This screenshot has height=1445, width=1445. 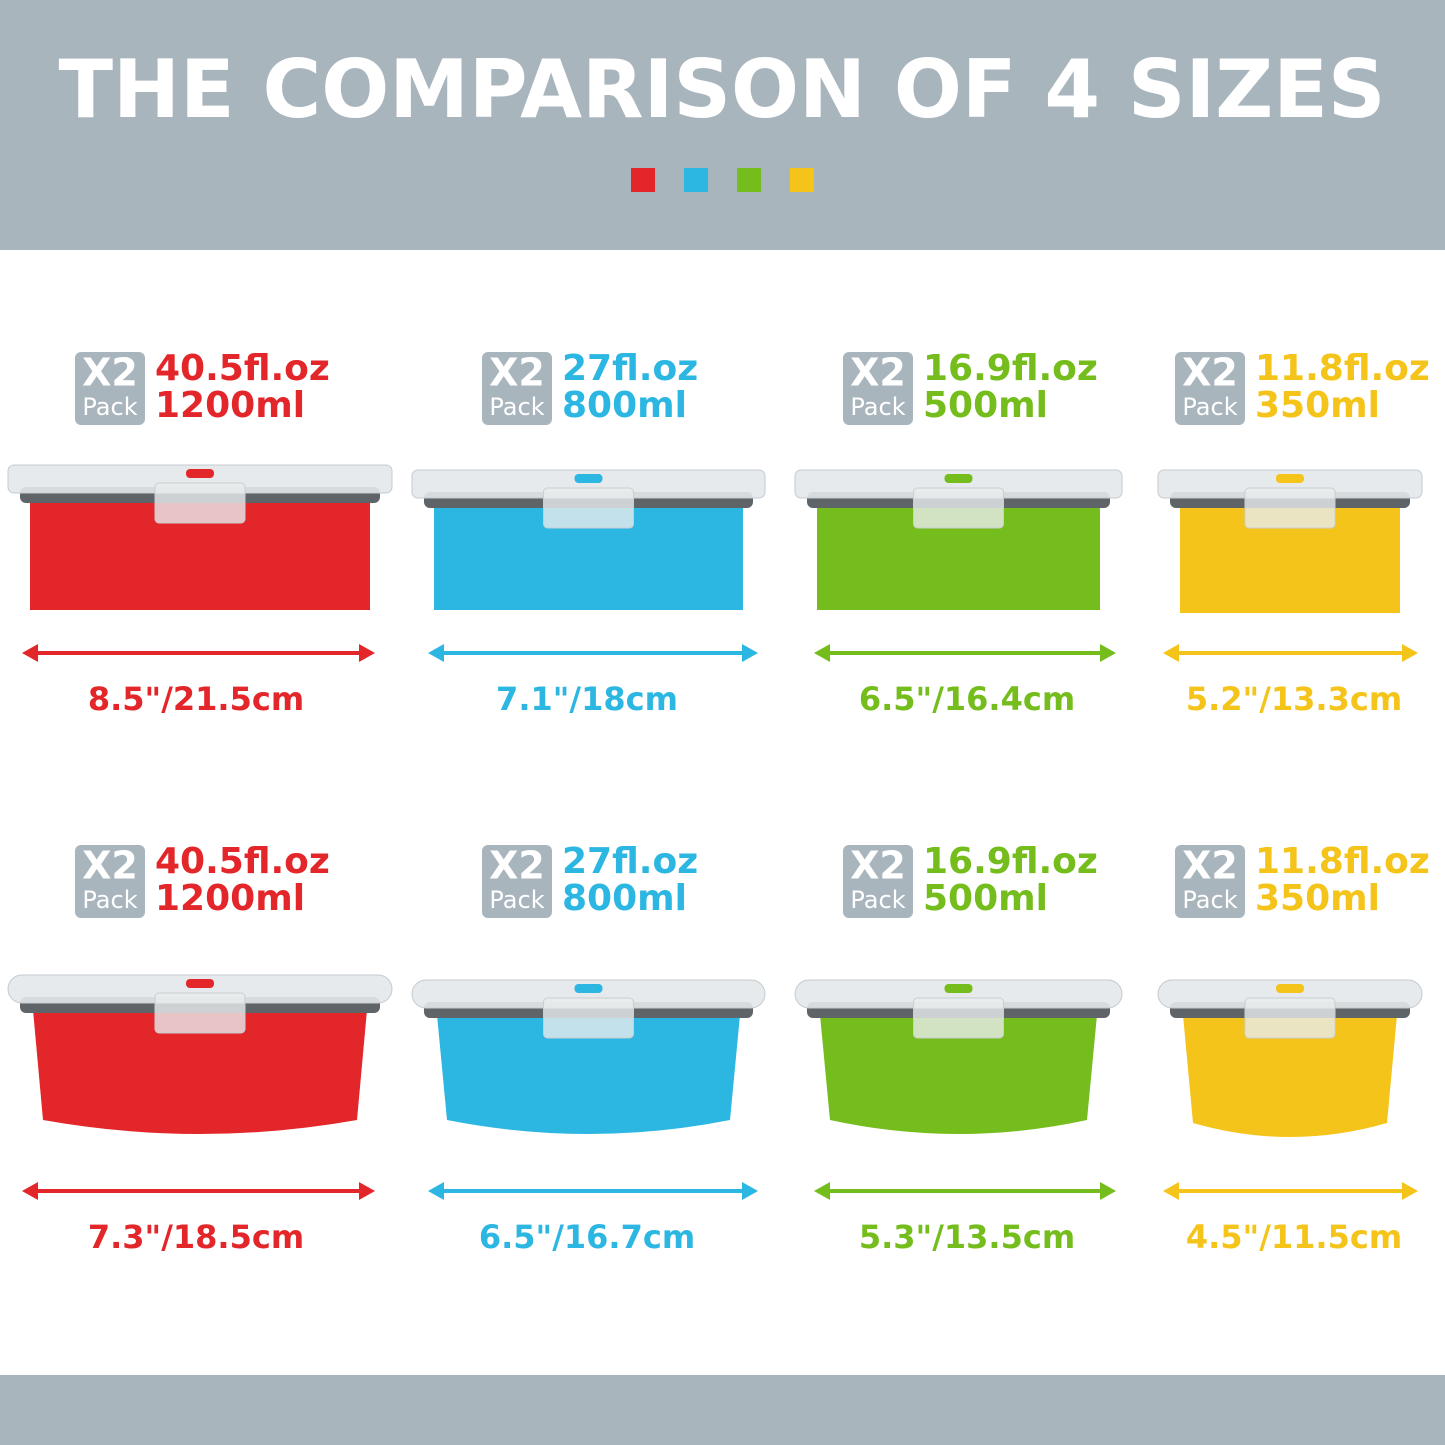 What do you see at coordinates (587, 1237) in the screenshot?
I see `dimension-label: 6.5"/16.7cm` at bounding box center [587, 1237].